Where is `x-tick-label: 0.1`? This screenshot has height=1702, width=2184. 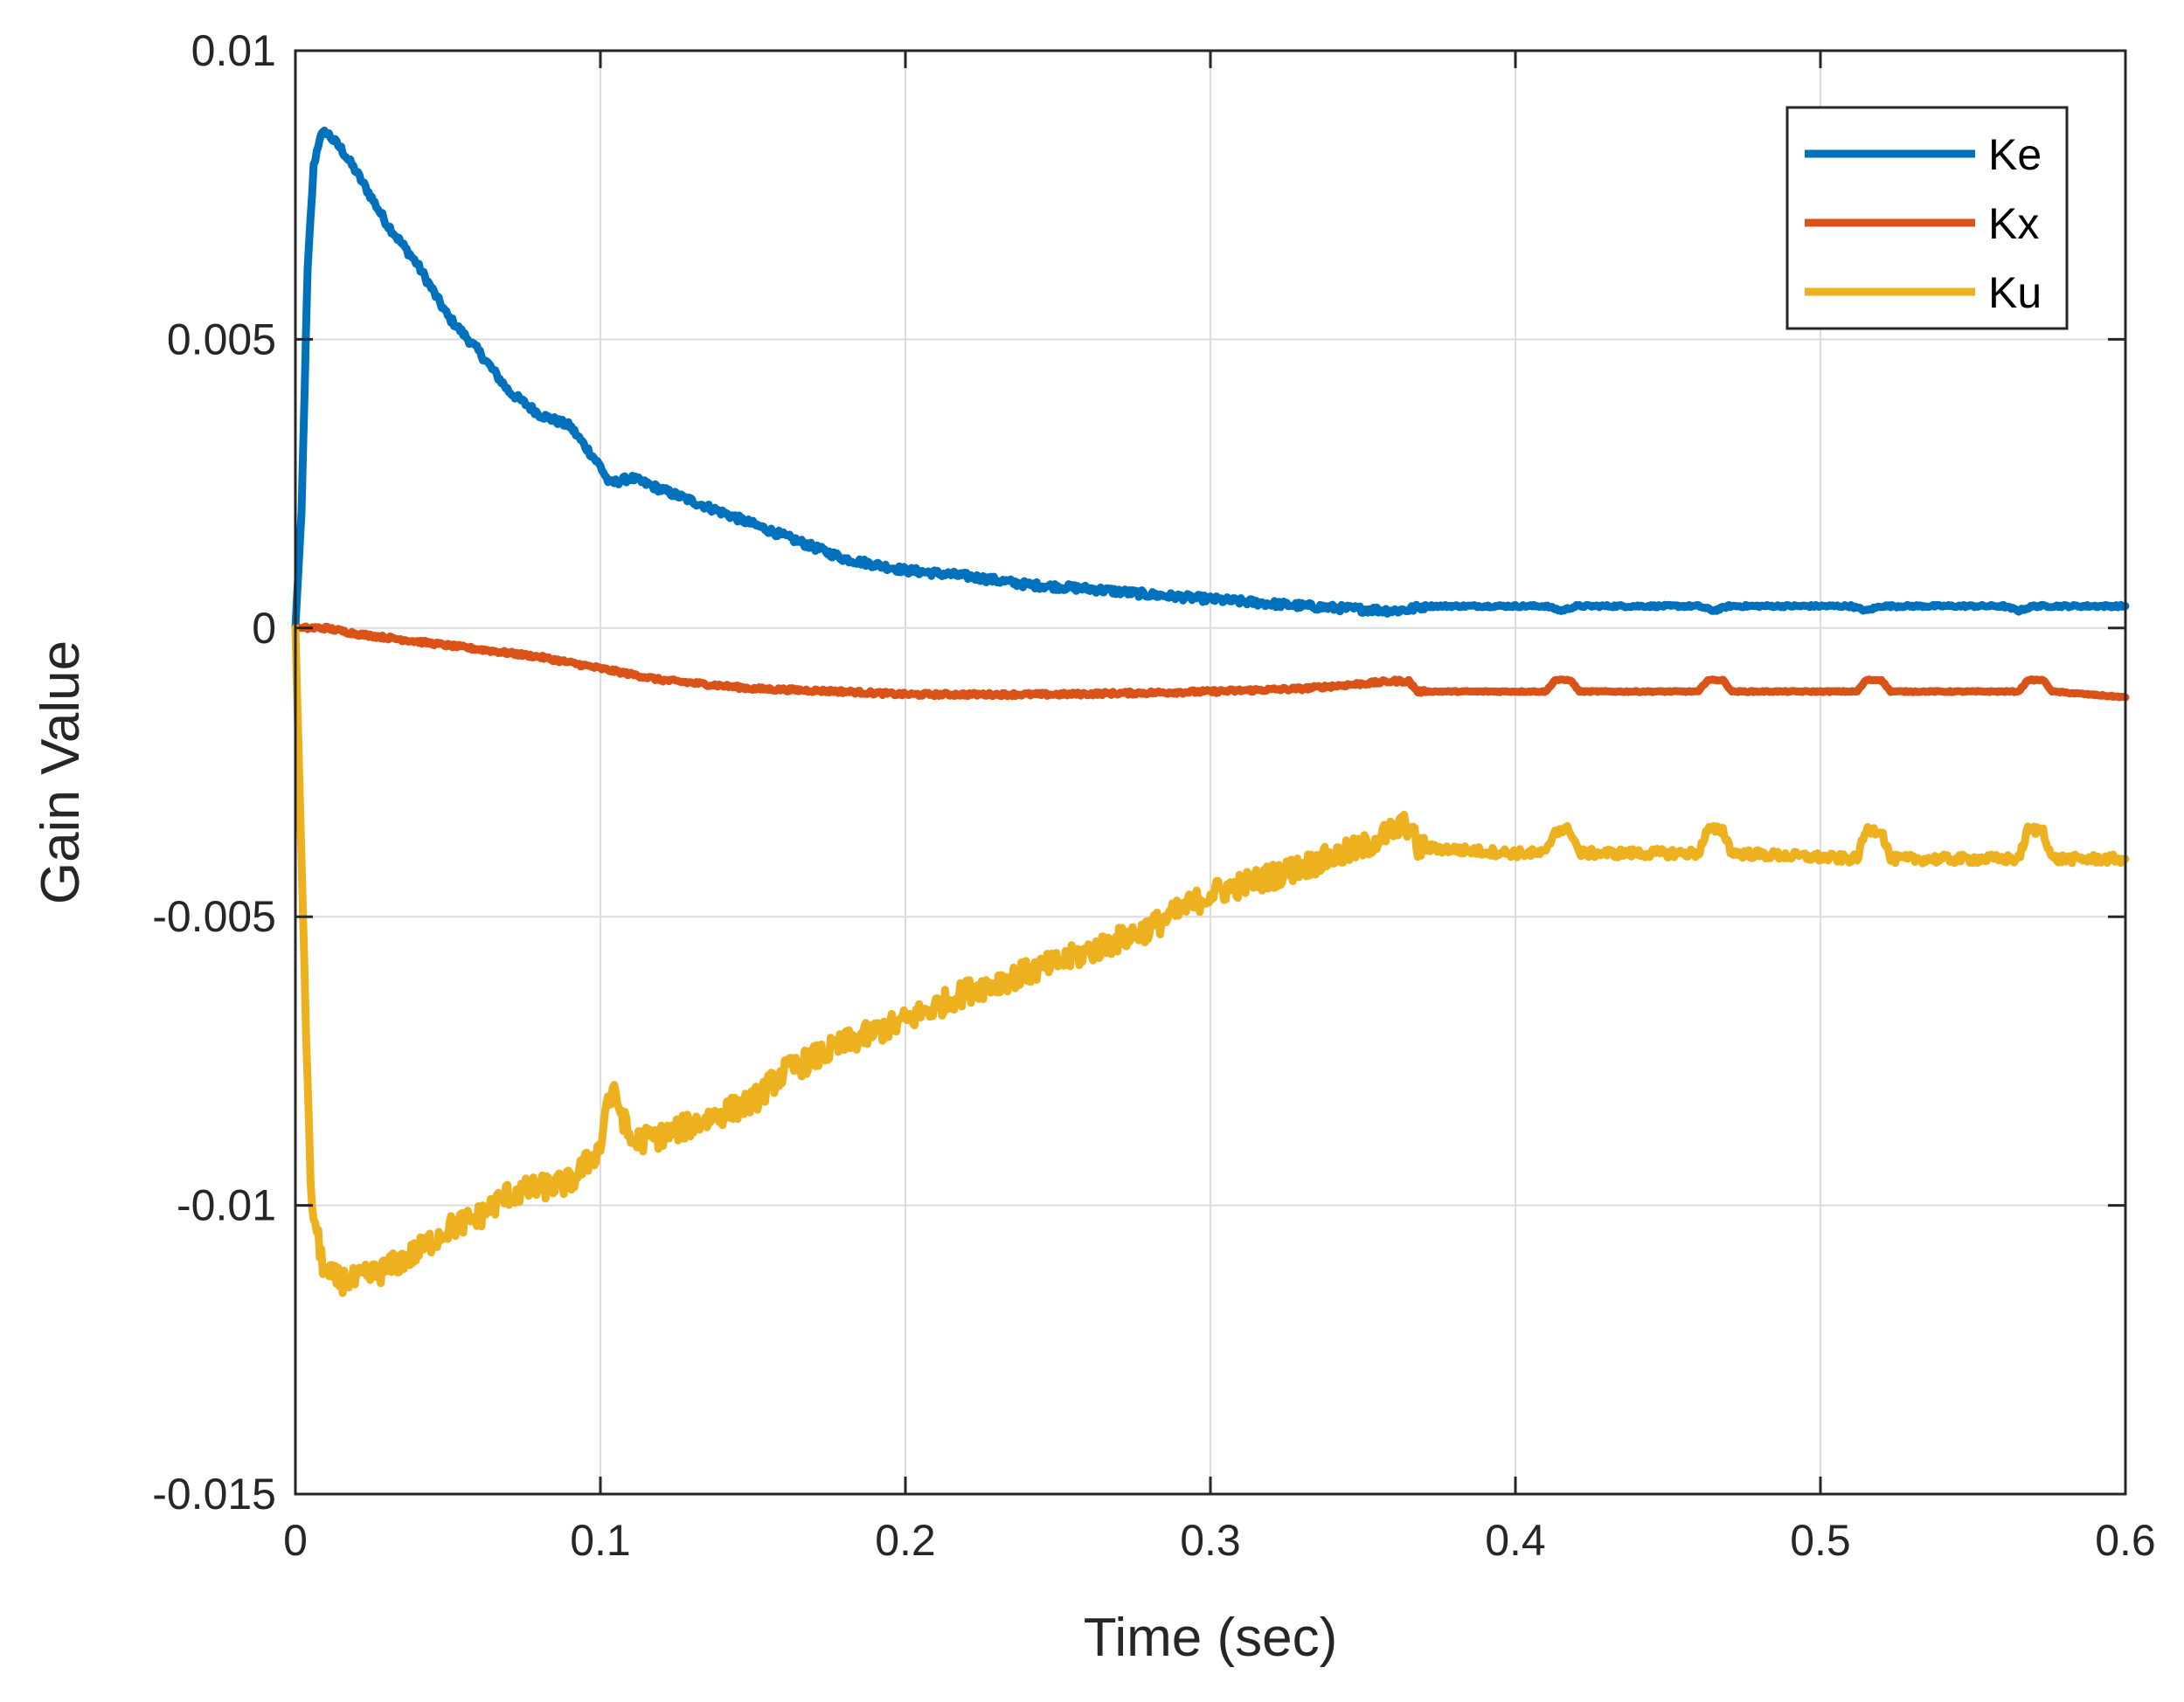 x-tick-label: 0.1 is located at coordinates (600, 1540).